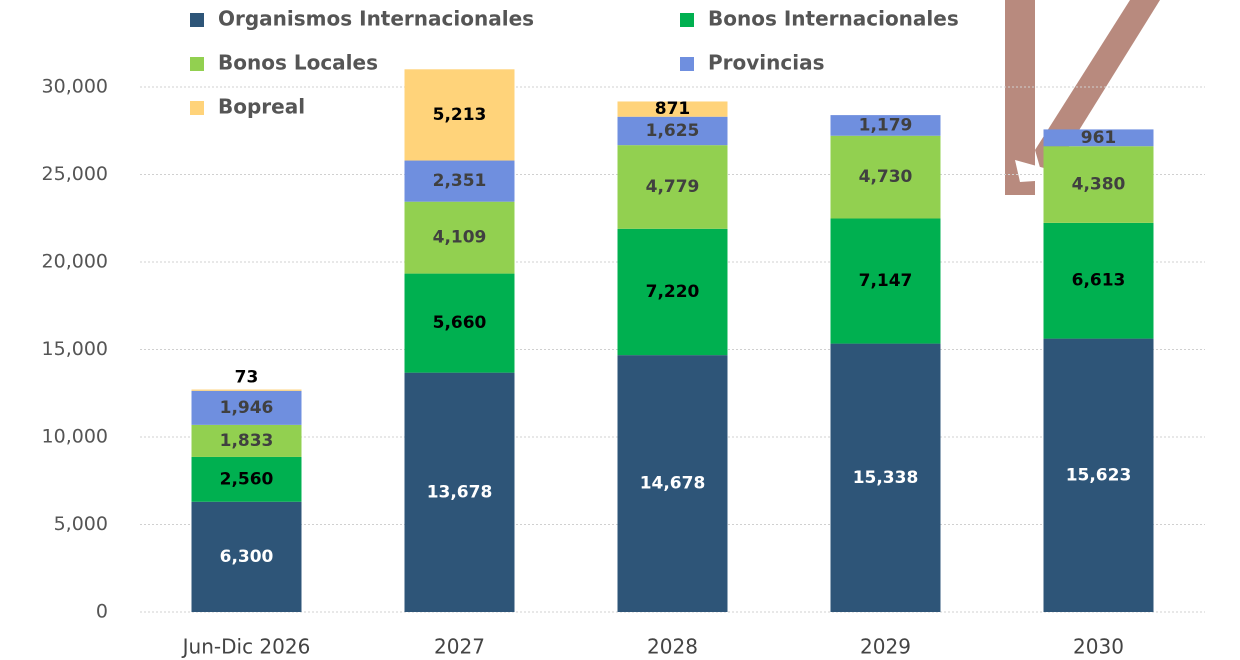 This screenshot has width=1240, height=660. Describe the element at coordinates (298, 63) in the screenshot. I see `legend-label: Bonos Locales` at that location.